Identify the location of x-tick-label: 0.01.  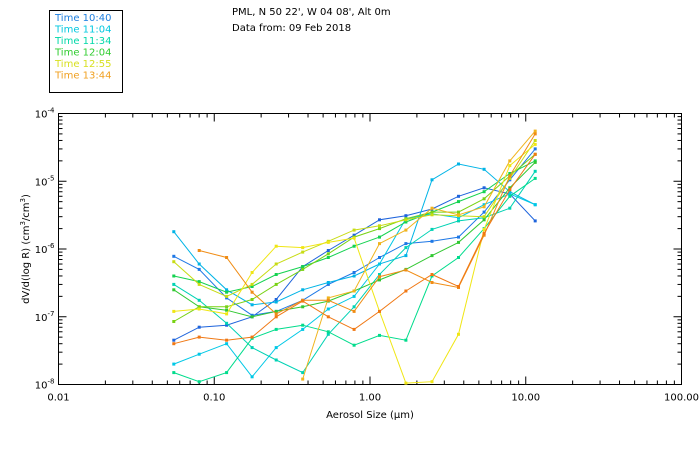
(58, 398).